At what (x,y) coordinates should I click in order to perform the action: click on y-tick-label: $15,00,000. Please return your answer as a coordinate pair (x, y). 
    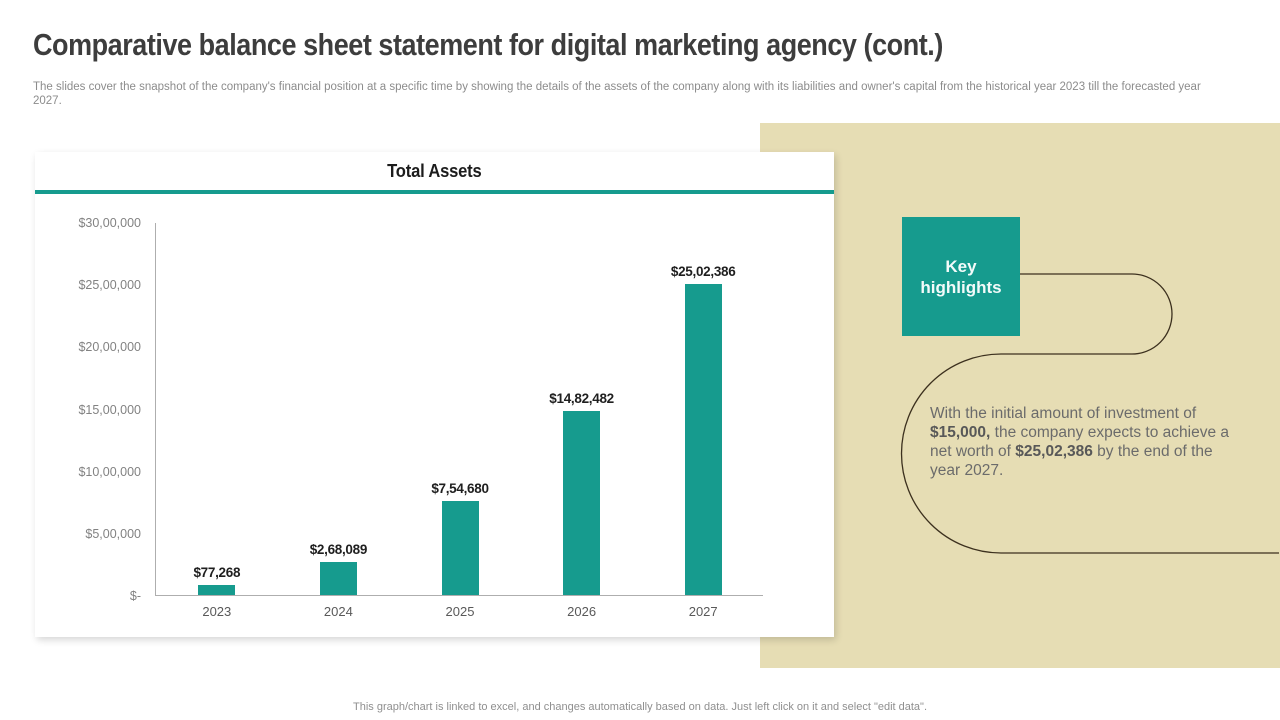
    Looking at the image, I should click on (109, 409).